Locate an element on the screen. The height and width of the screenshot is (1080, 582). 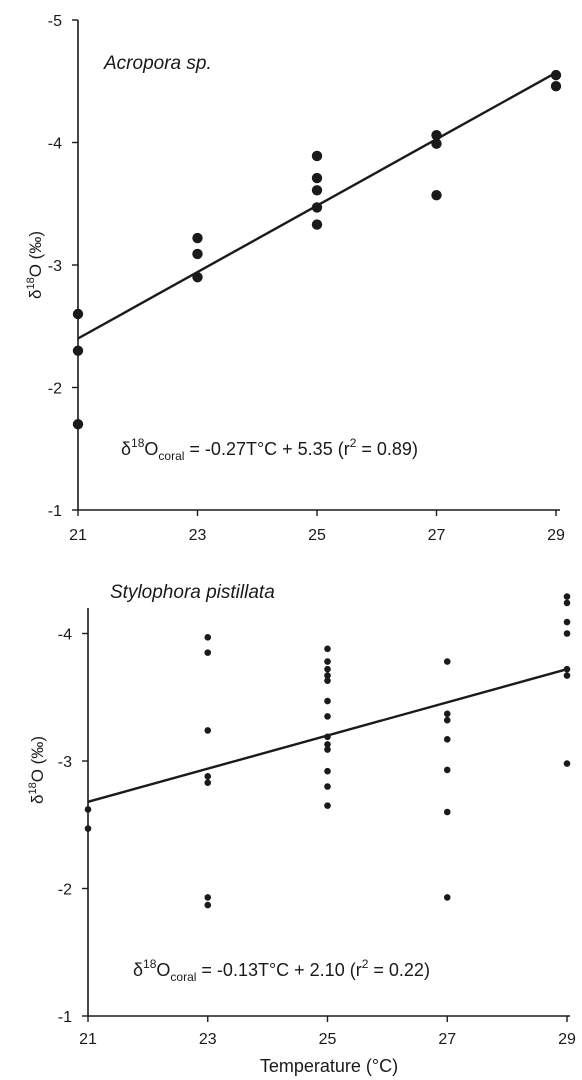
y-ticks: -1 -2 -3 -4 is located at coordinates (73, 826).